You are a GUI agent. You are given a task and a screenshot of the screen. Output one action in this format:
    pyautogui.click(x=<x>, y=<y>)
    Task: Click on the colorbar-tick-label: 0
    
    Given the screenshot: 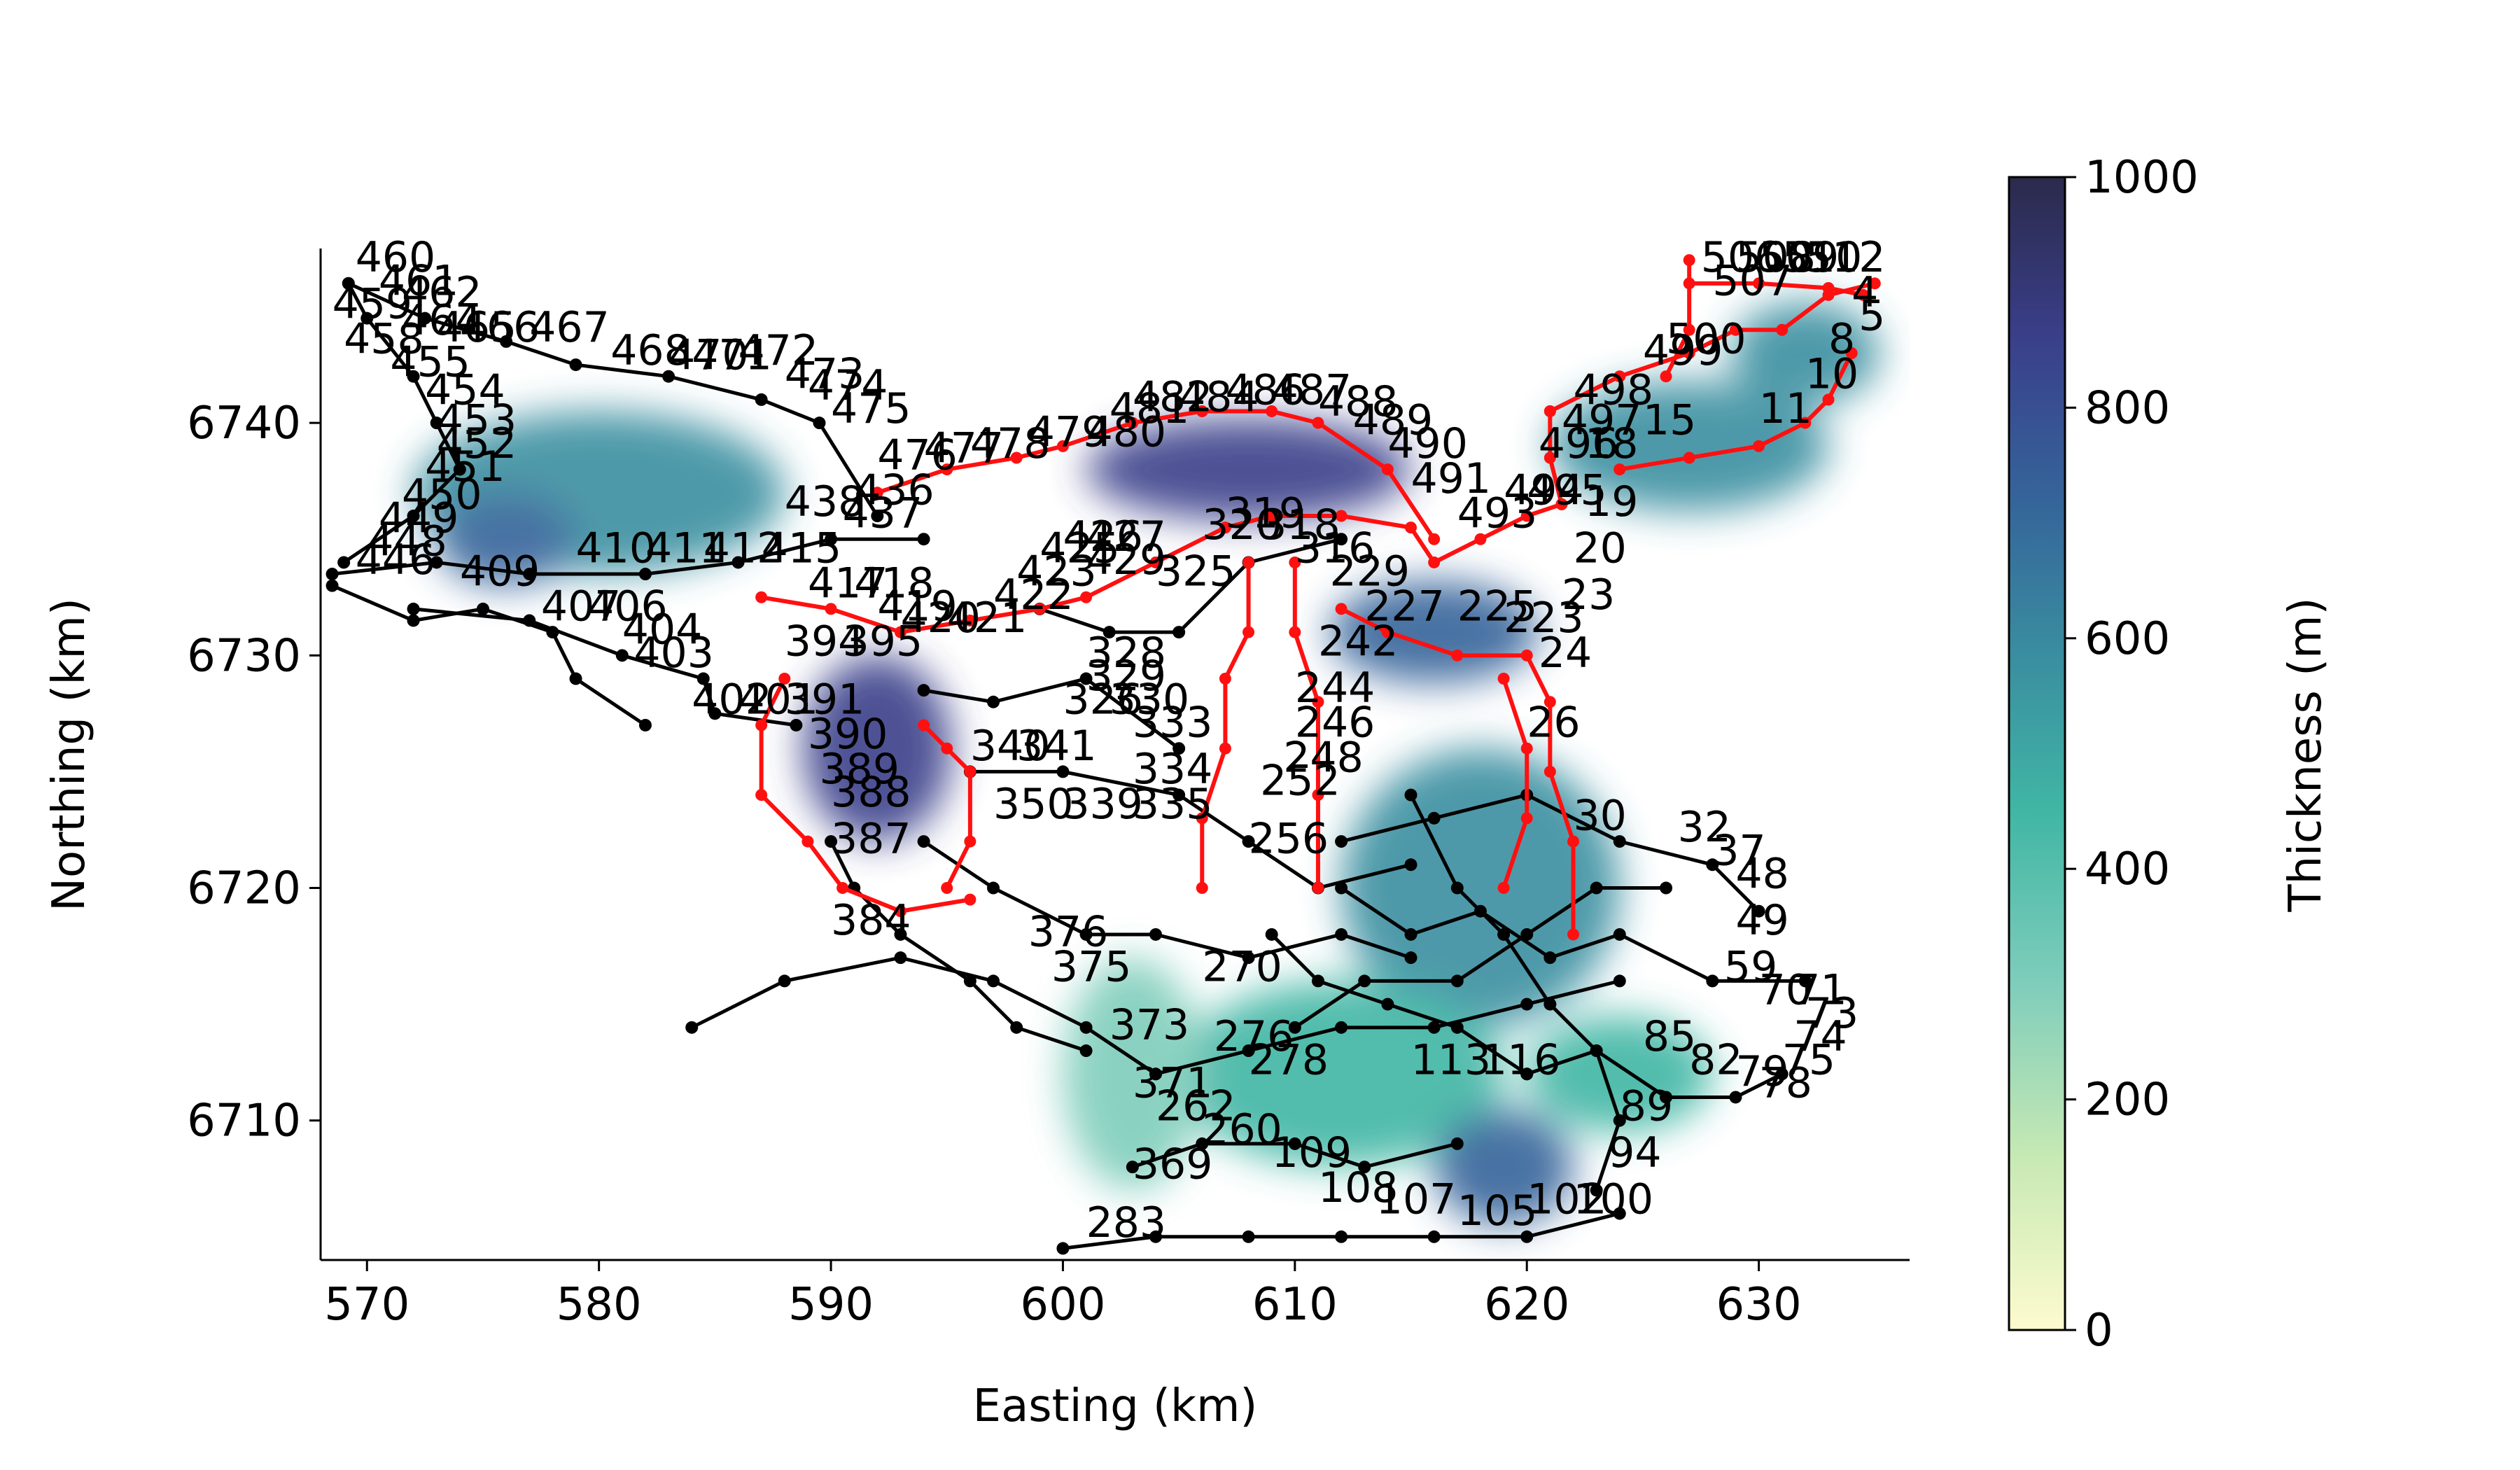 What is the action you would take?
    pyautogui.click(x=2099, y=1331)
    